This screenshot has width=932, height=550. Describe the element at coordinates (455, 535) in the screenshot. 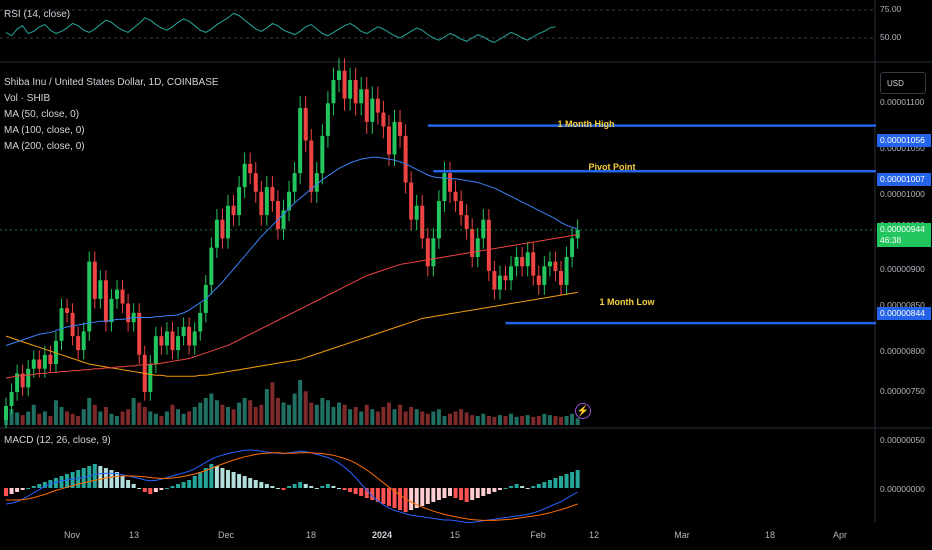

I see `x-tick: 15` at that location.